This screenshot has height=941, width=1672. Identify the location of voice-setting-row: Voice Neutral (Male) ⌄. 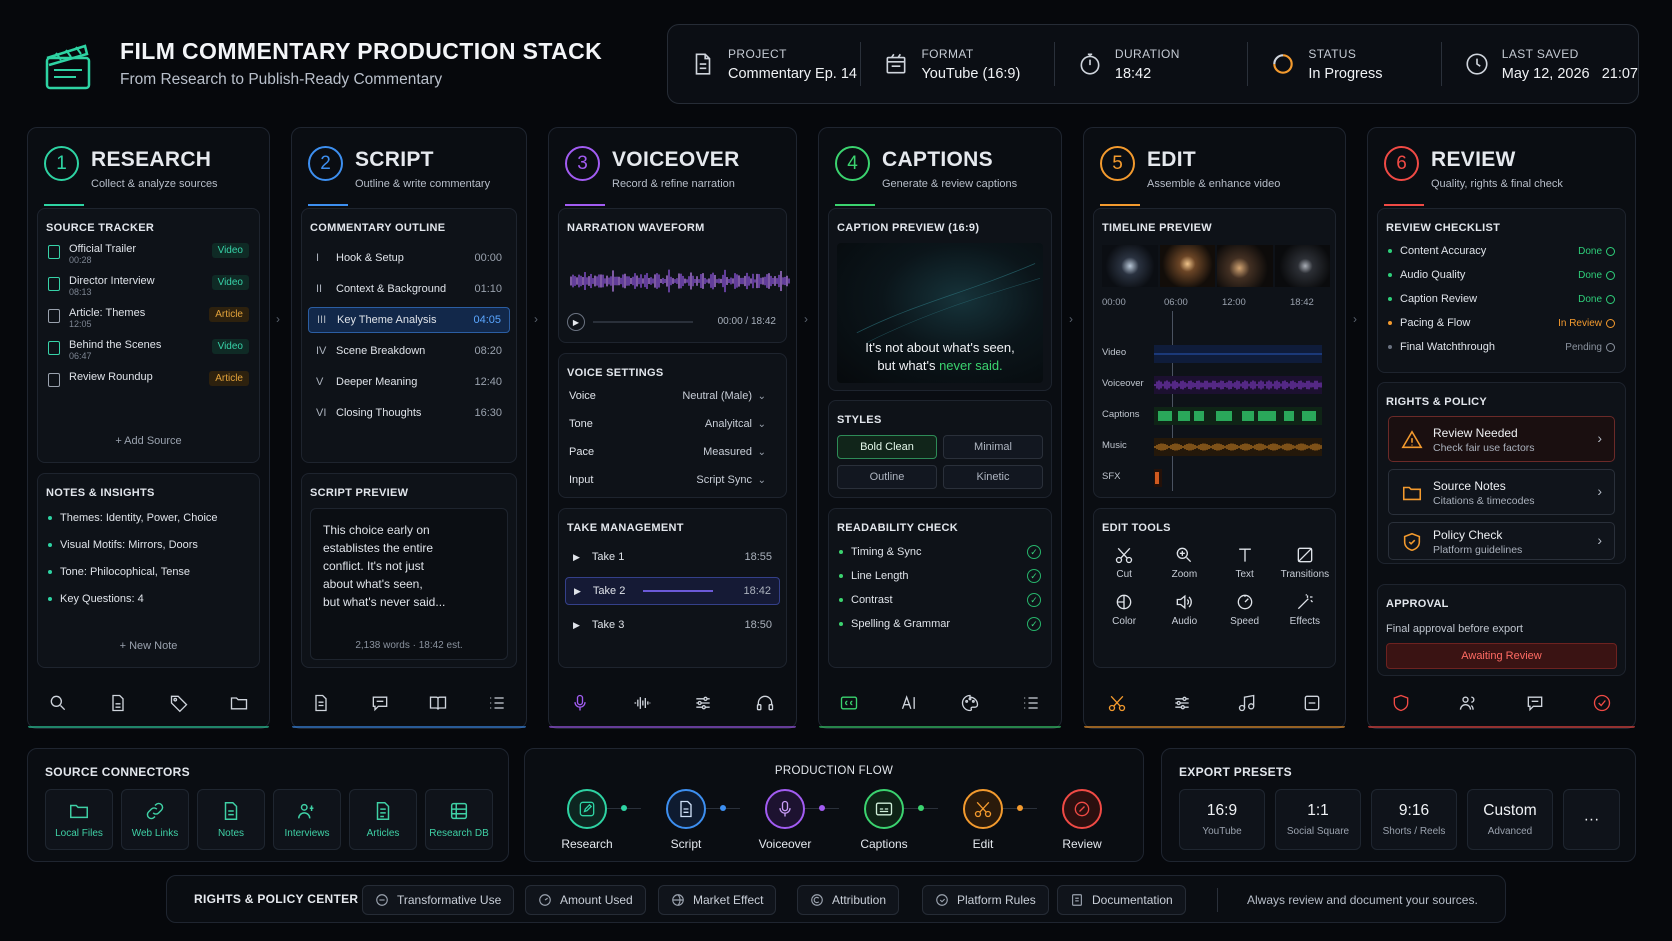
(672, 396).